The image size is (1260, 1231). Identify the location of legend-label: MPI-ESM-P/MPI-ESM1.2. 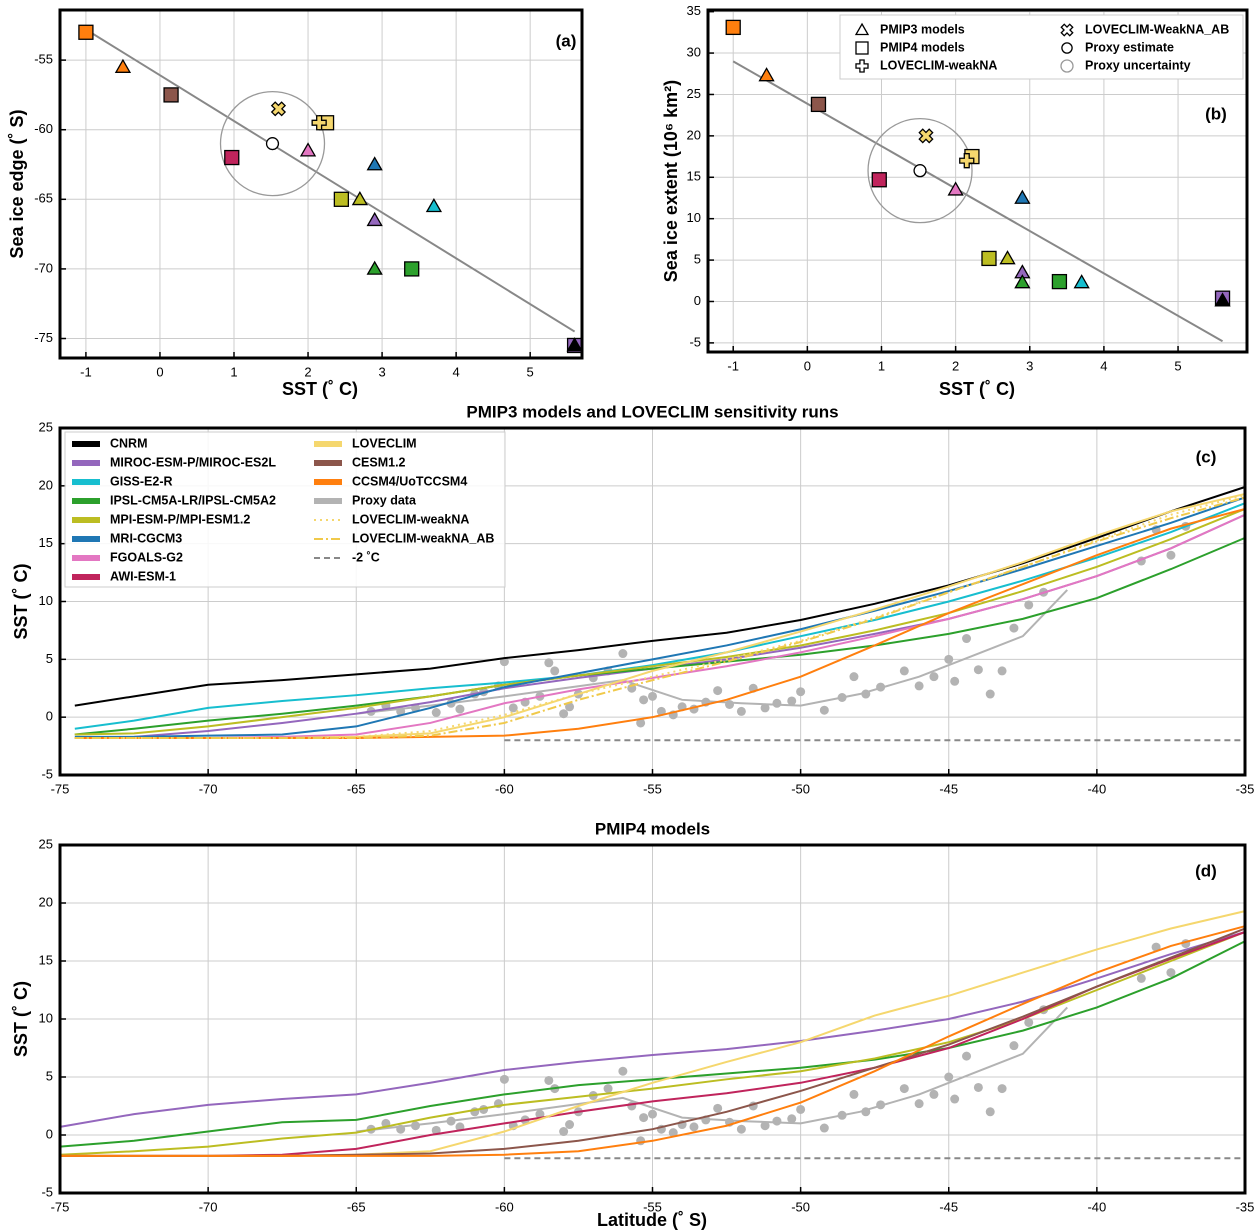
(180, 519).